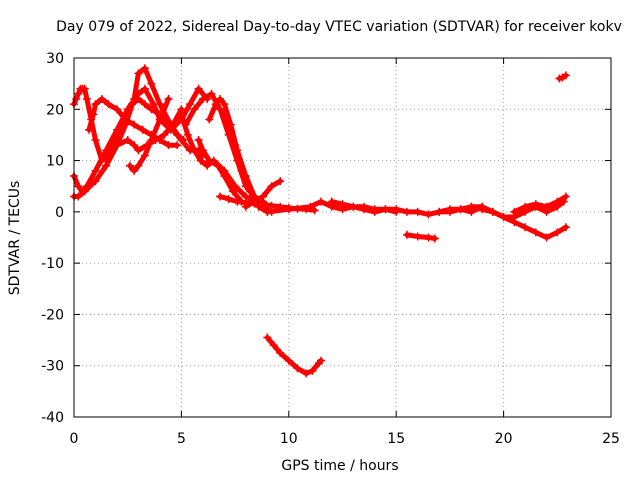 This screenshot has height=480, width=640. Describe the element at coordinates (396, 439) in the screenshot. I see `x-tick-label: 15` at that location.